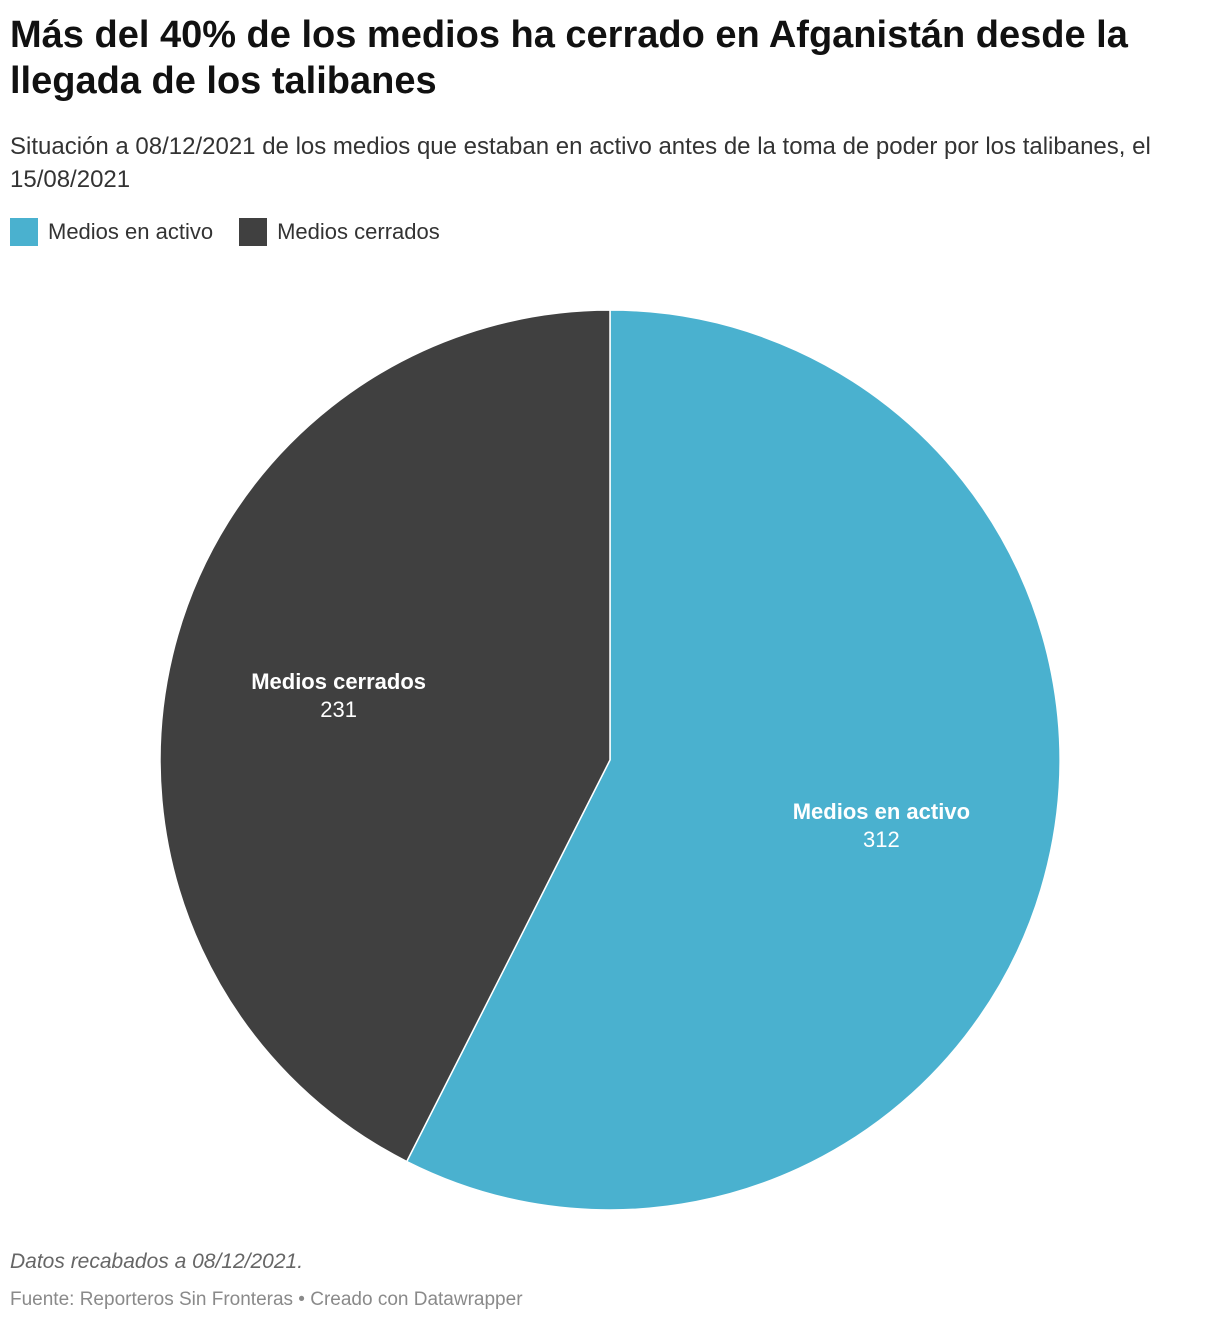 The height and width of the screenshot is (1324, 1220). I want to click on pie-labels: Medios en activo 312 Medios cerrados 231, so click(610, 760).